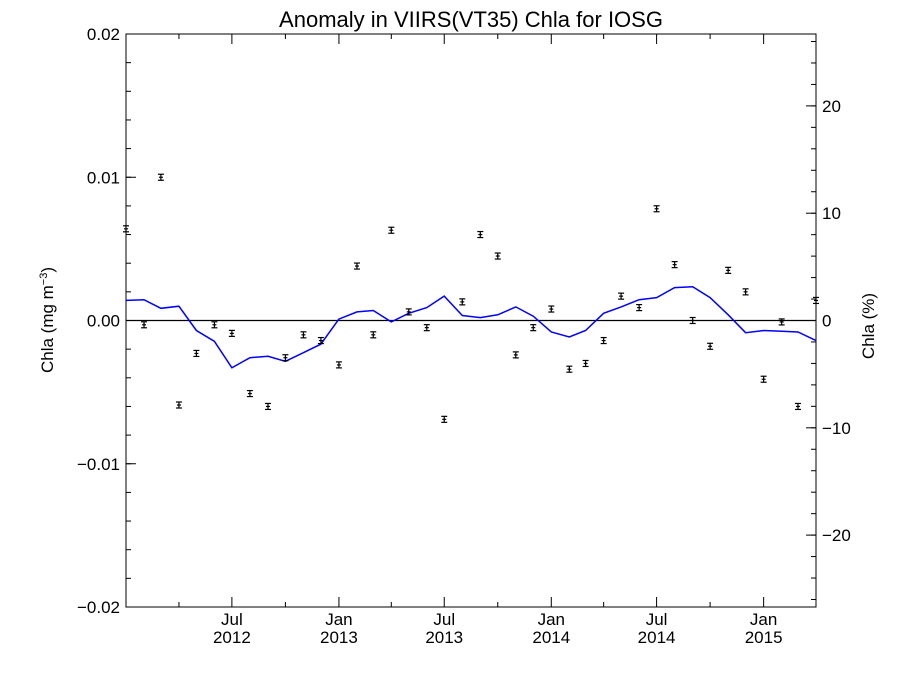 The width and height of the screenshot is (900, 675). I want to click on right-y-axis: 20 10 0 −10 −20, so click(828, 320).